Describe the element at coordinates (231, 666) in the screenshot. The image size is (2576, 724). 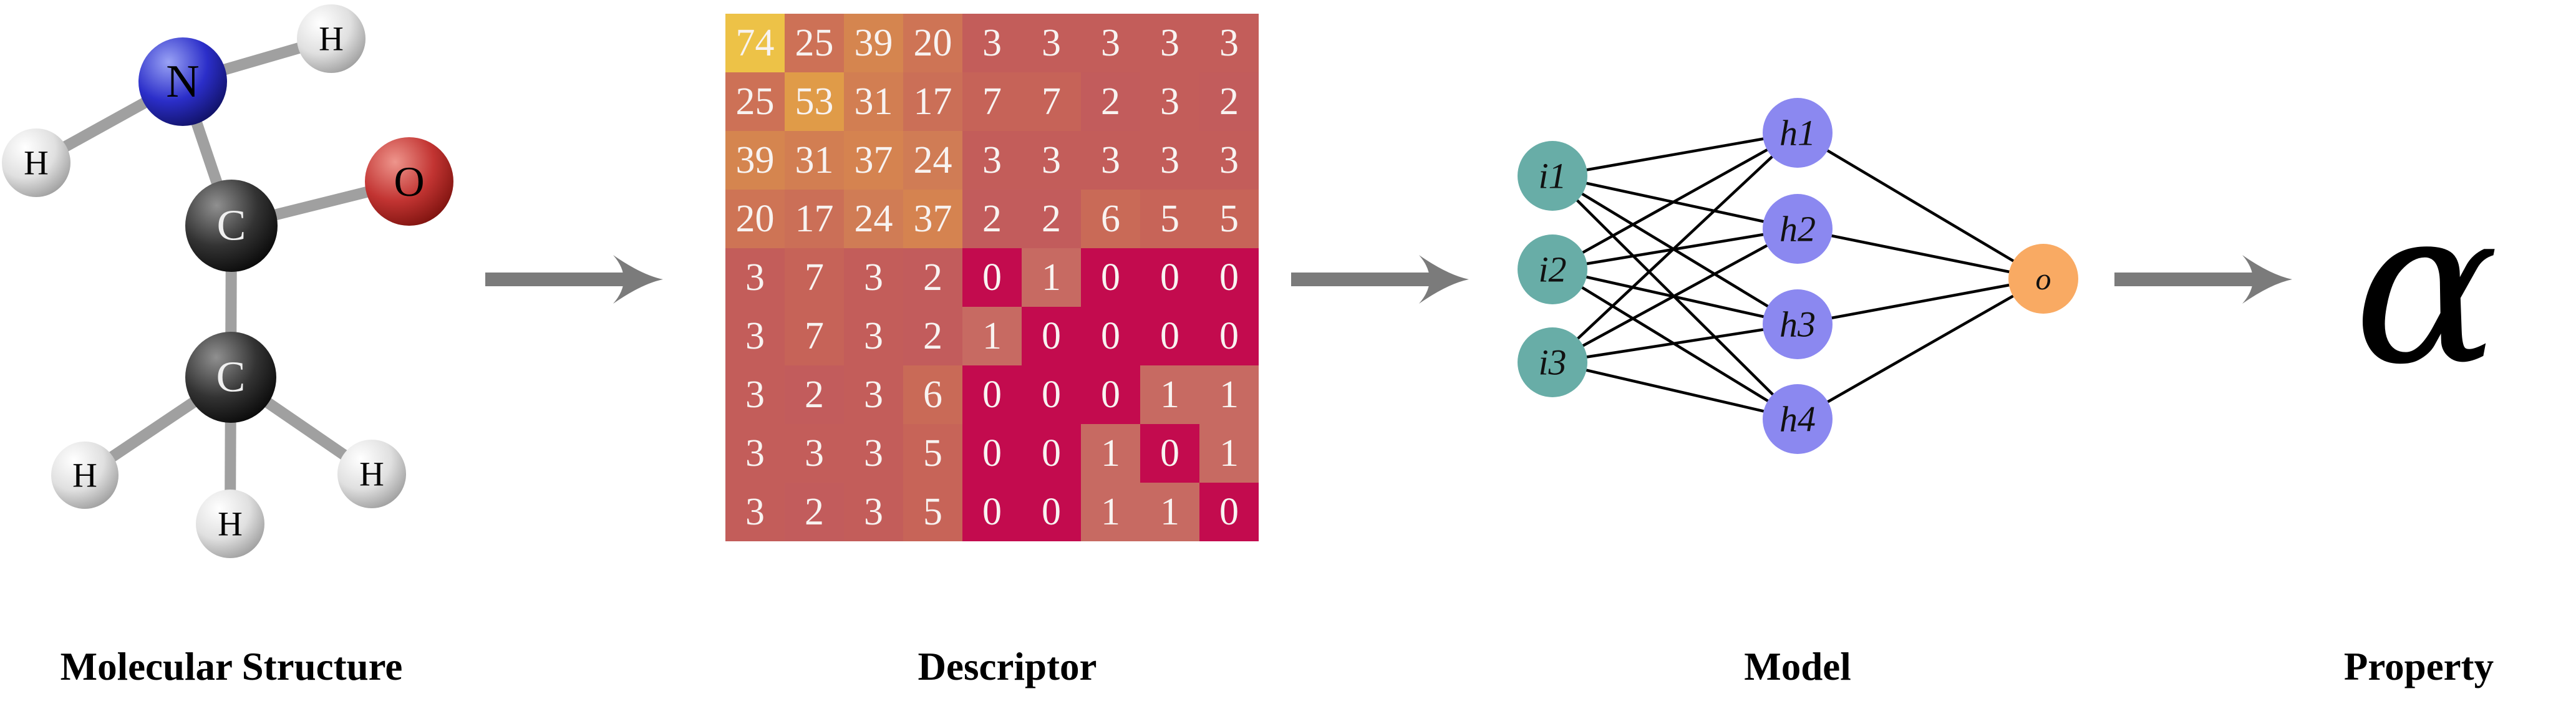
I see `stage-label-molecular-structure: Molecular Structure` at that location.